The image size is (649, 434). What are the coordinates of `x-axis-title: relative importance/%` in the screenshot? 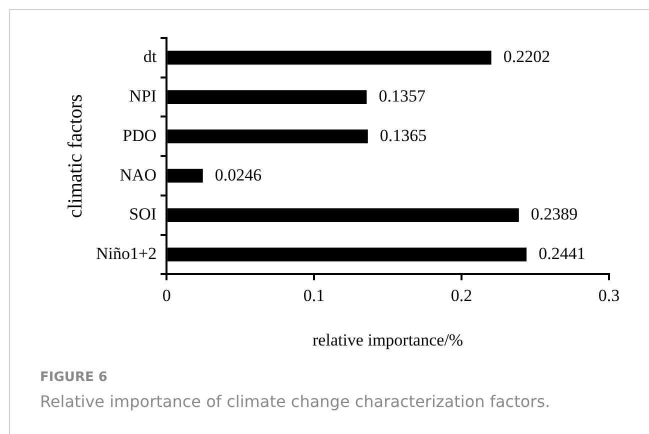 It's located at (388, 340).